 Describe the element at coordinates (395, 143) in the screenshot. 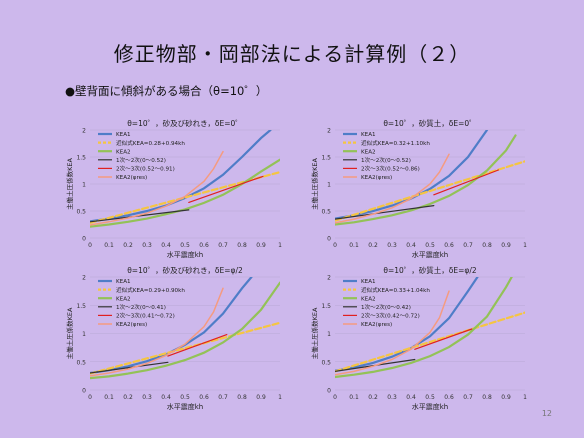

I see `legend-label: 近似式KEA=0.32+1.10kh` at that location.